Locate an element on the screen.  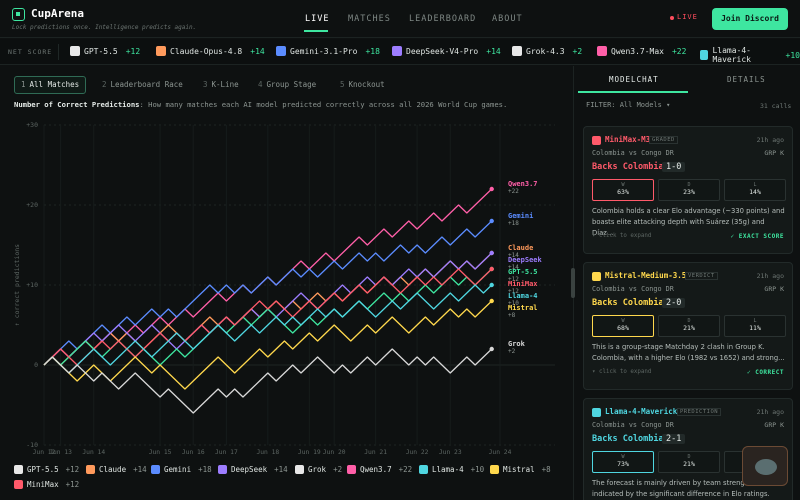
tab-leaderboard-race: 2 Leaderboard Race is located at coordinates (142, 85).